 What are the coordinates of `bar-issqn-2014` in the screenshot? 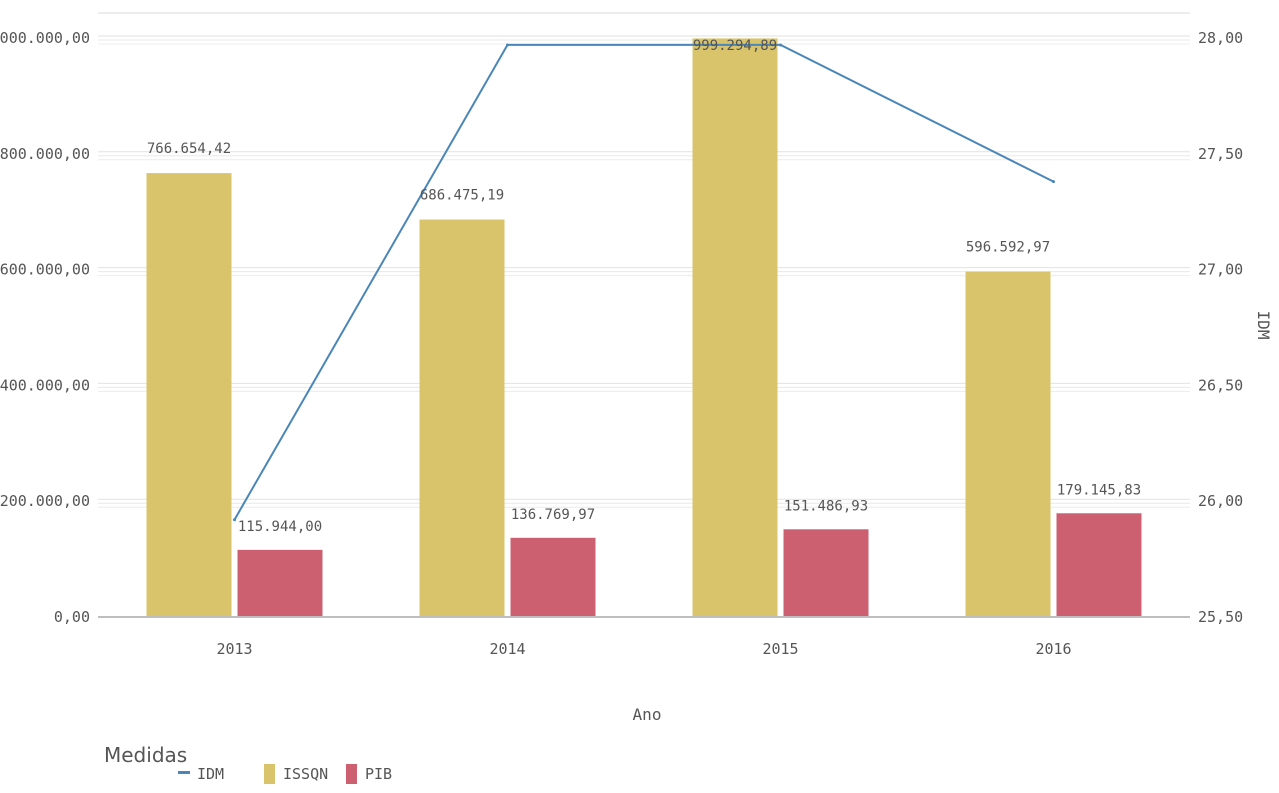 It's located at (462, 418).